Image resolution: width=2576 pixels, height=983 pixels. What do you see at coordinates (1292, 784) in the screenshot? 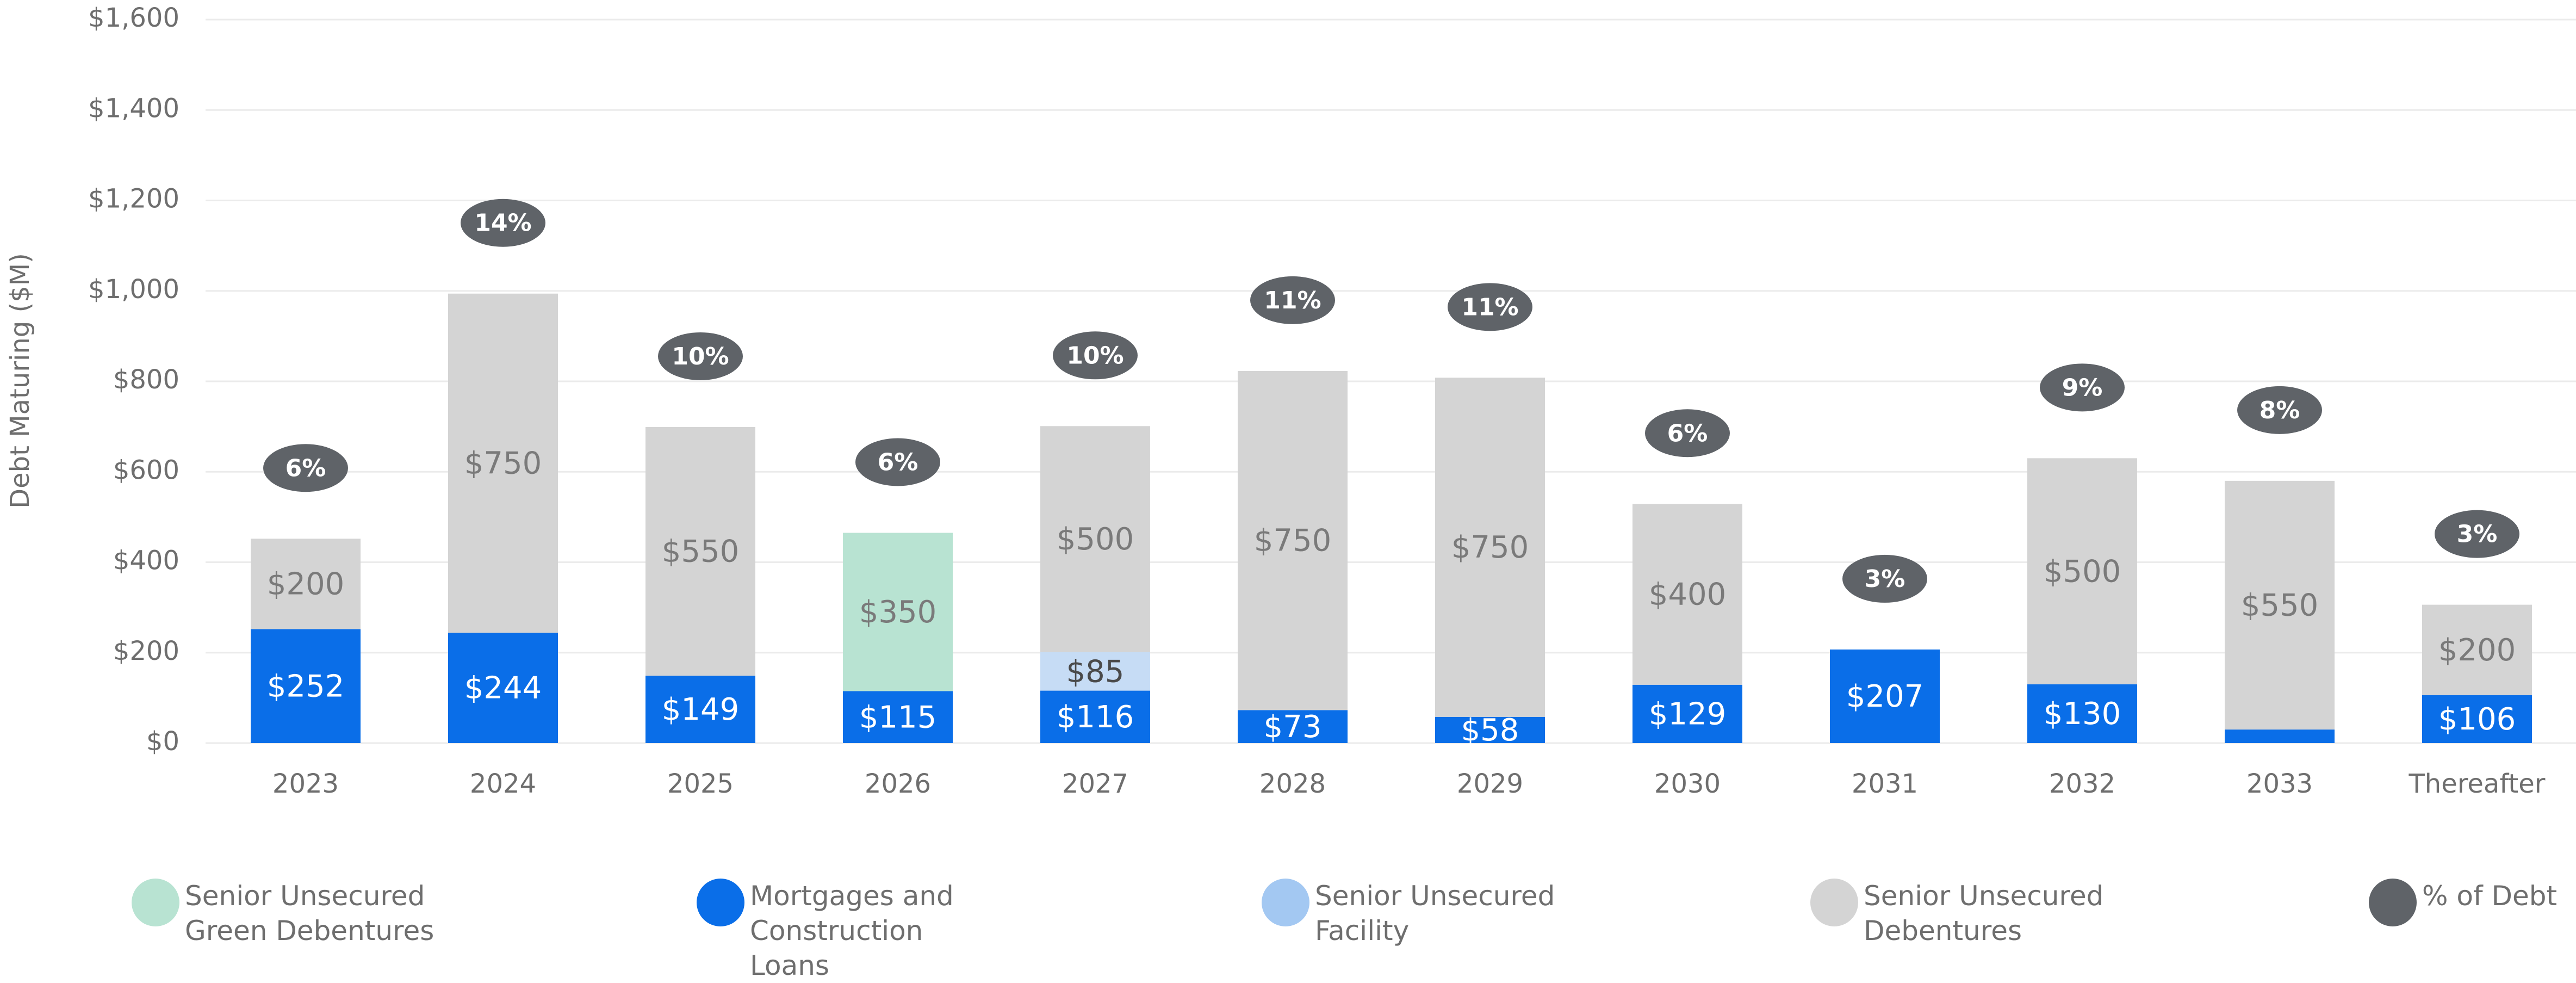
I see `x-tick-label: 2028` at bounding box center [1292, 784].